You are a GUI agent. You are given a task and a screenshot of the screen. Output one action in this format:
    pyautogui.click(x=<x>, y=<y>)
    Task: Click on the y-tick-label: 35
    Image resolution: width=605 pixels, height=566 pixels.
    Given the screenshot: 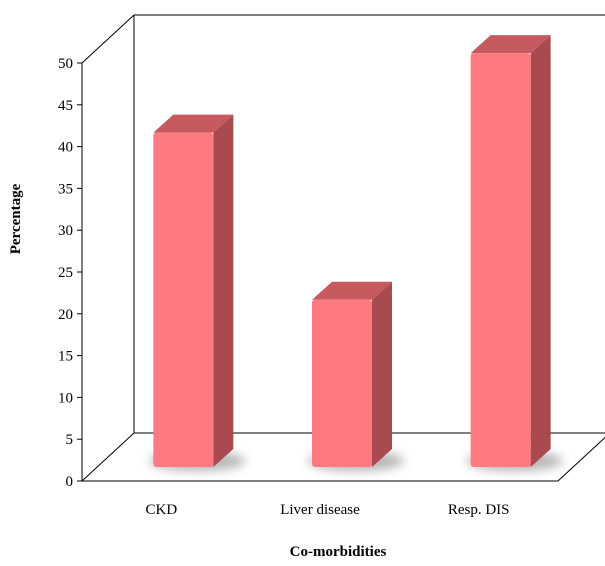 What is the action you would take?
    pyautogui.click(x=65, y=189)
    